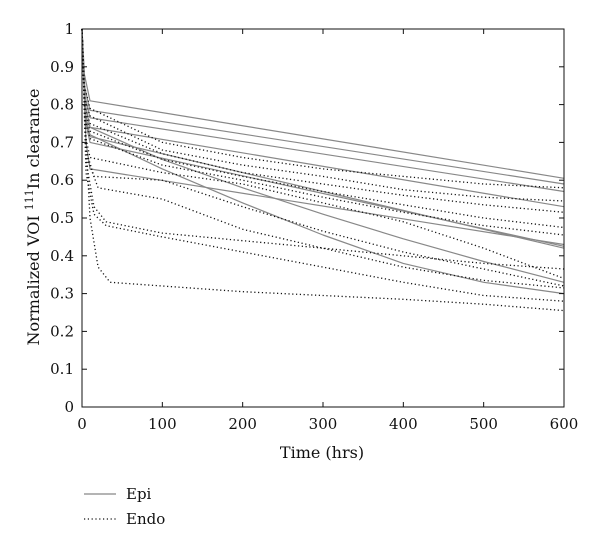 This screenshot has width=600, height=547. What do you see at coordinates (162, 424) in the screenshot?
I see `x-tick-label: 100` at bounding box center [162, 424].